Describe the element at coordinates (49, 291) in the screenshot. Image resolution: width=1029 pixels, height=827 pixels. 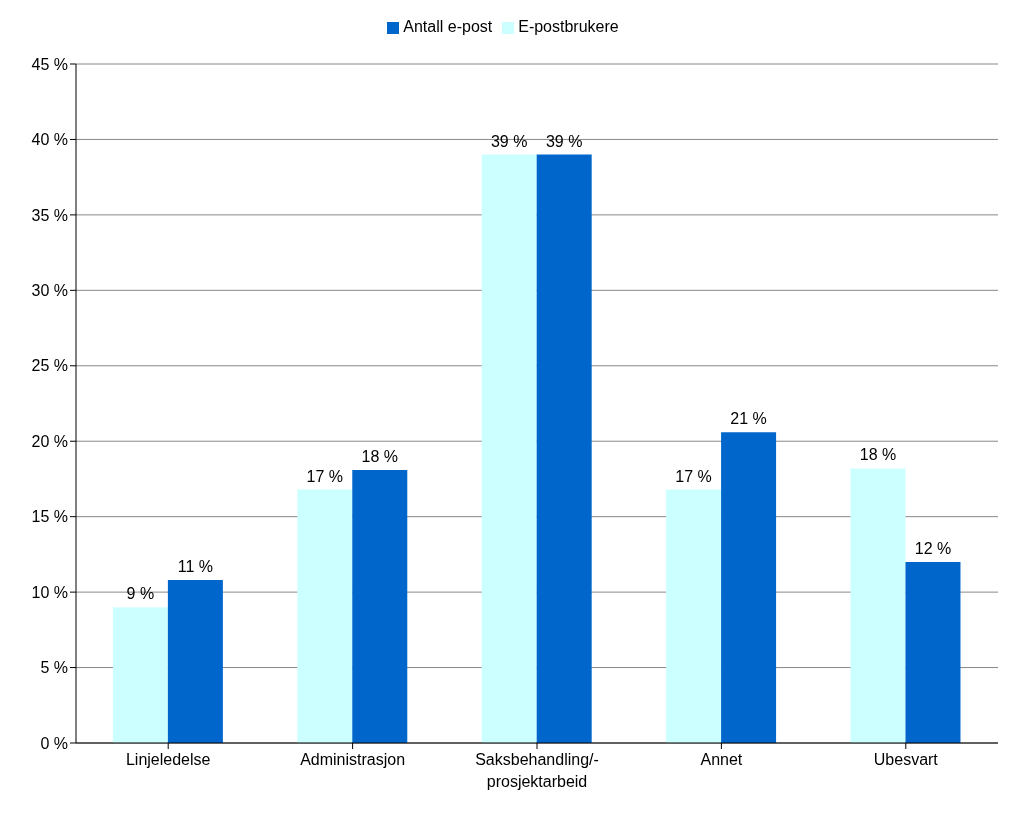
I see `y-tick-label: 30 %` at that location.